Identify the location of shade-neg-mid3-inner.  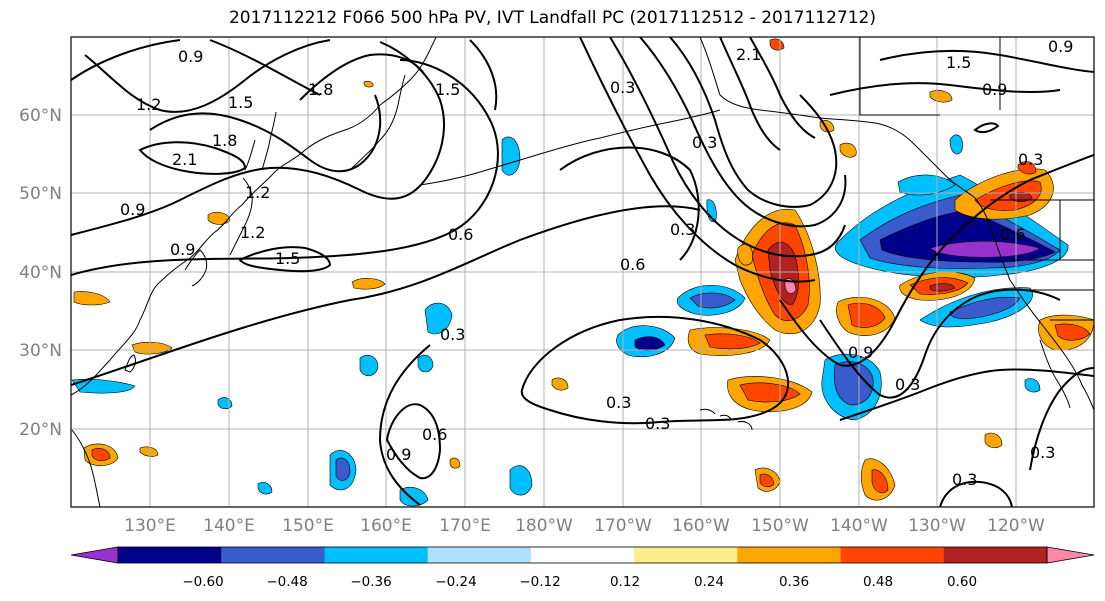
(650, 343).